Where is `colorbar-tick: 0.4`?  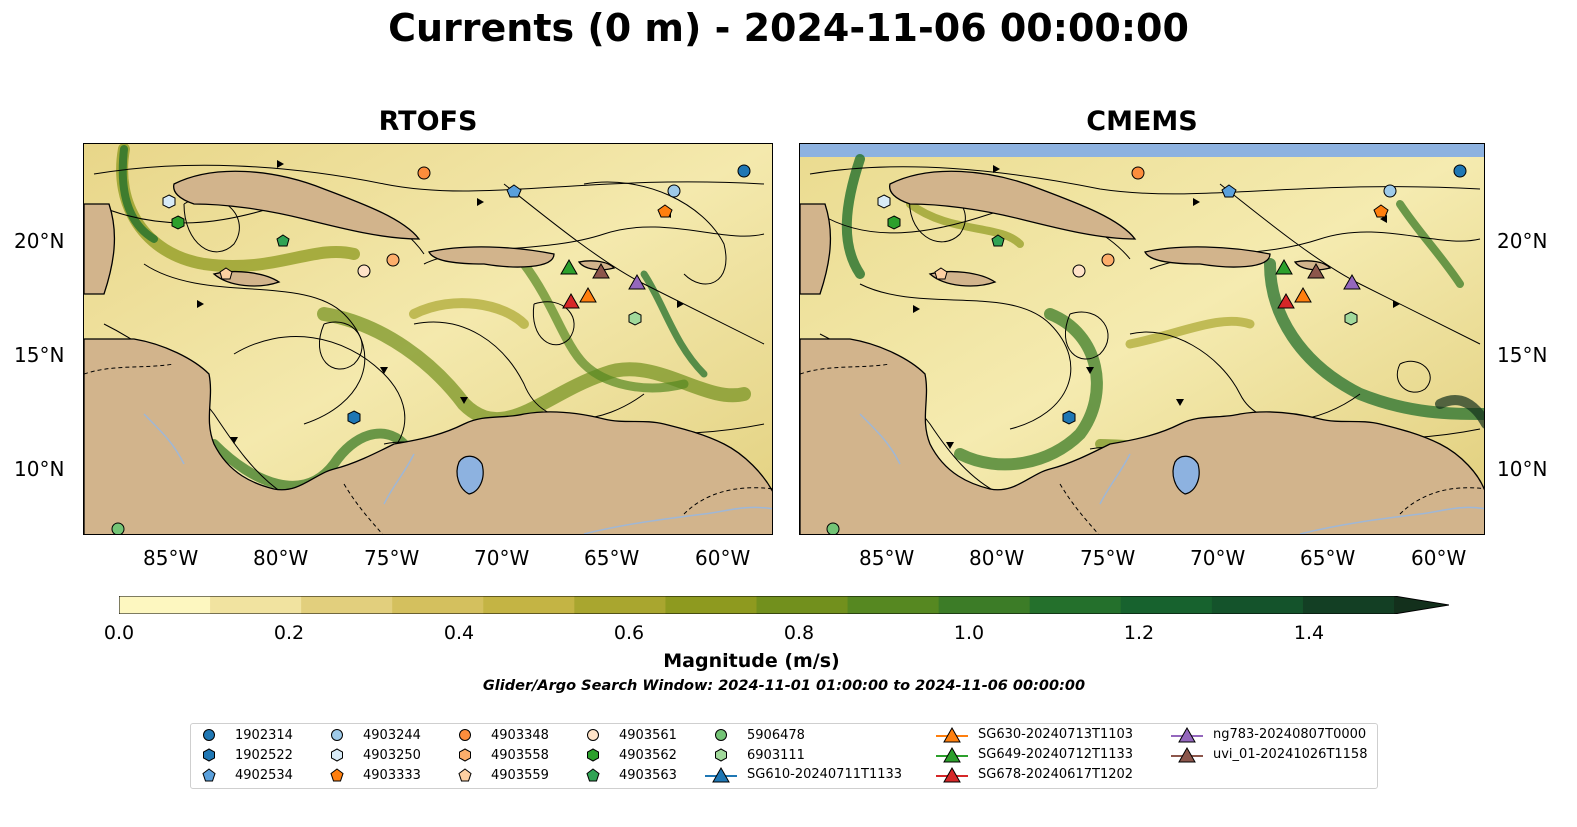 colorbar-tick: 0.4 is located at coordinates (459, 633).